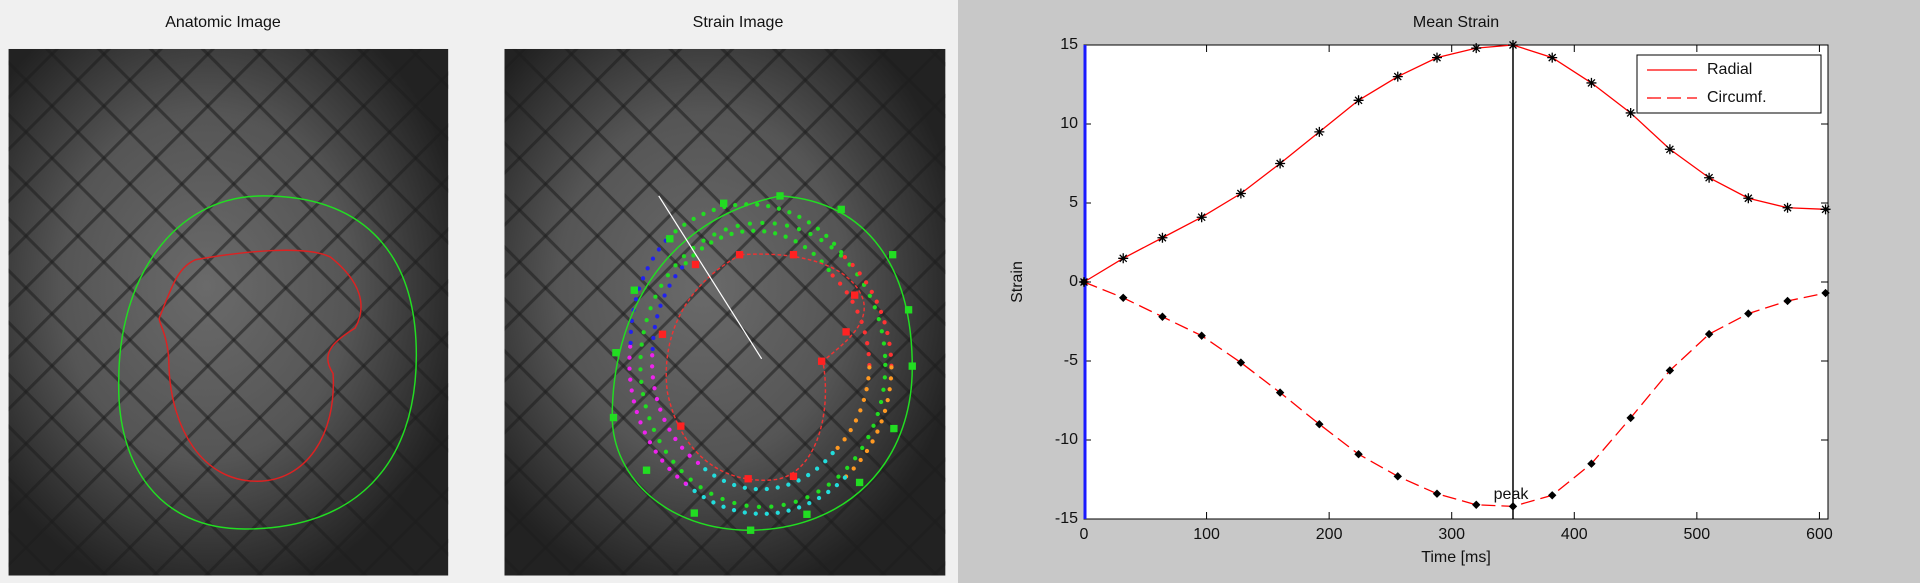 The height and width of the screenshot is (588, 1920). I want to click on x-axis-label: Time [ms], so click(1456, 557).